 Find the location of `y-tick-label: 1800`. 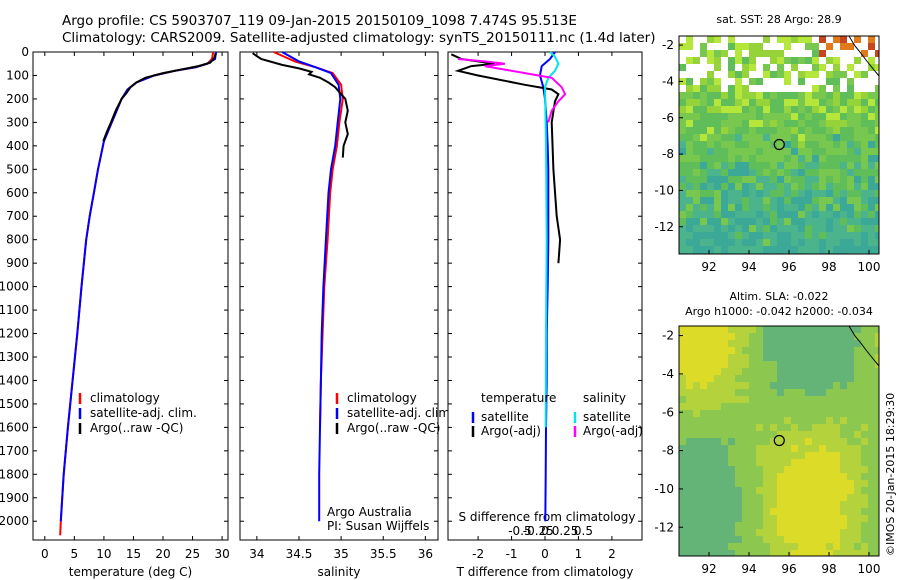

y-tick-label: 1800 is located at coordinates (14, 474).